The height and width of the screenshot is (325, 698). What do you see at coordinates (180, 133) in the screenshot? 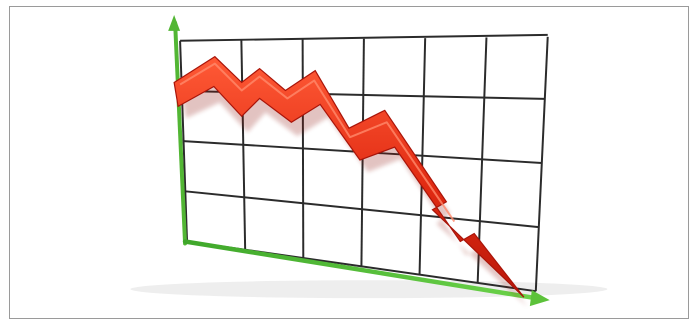
I see `y-axis-line` at bounding box center [180, 133].